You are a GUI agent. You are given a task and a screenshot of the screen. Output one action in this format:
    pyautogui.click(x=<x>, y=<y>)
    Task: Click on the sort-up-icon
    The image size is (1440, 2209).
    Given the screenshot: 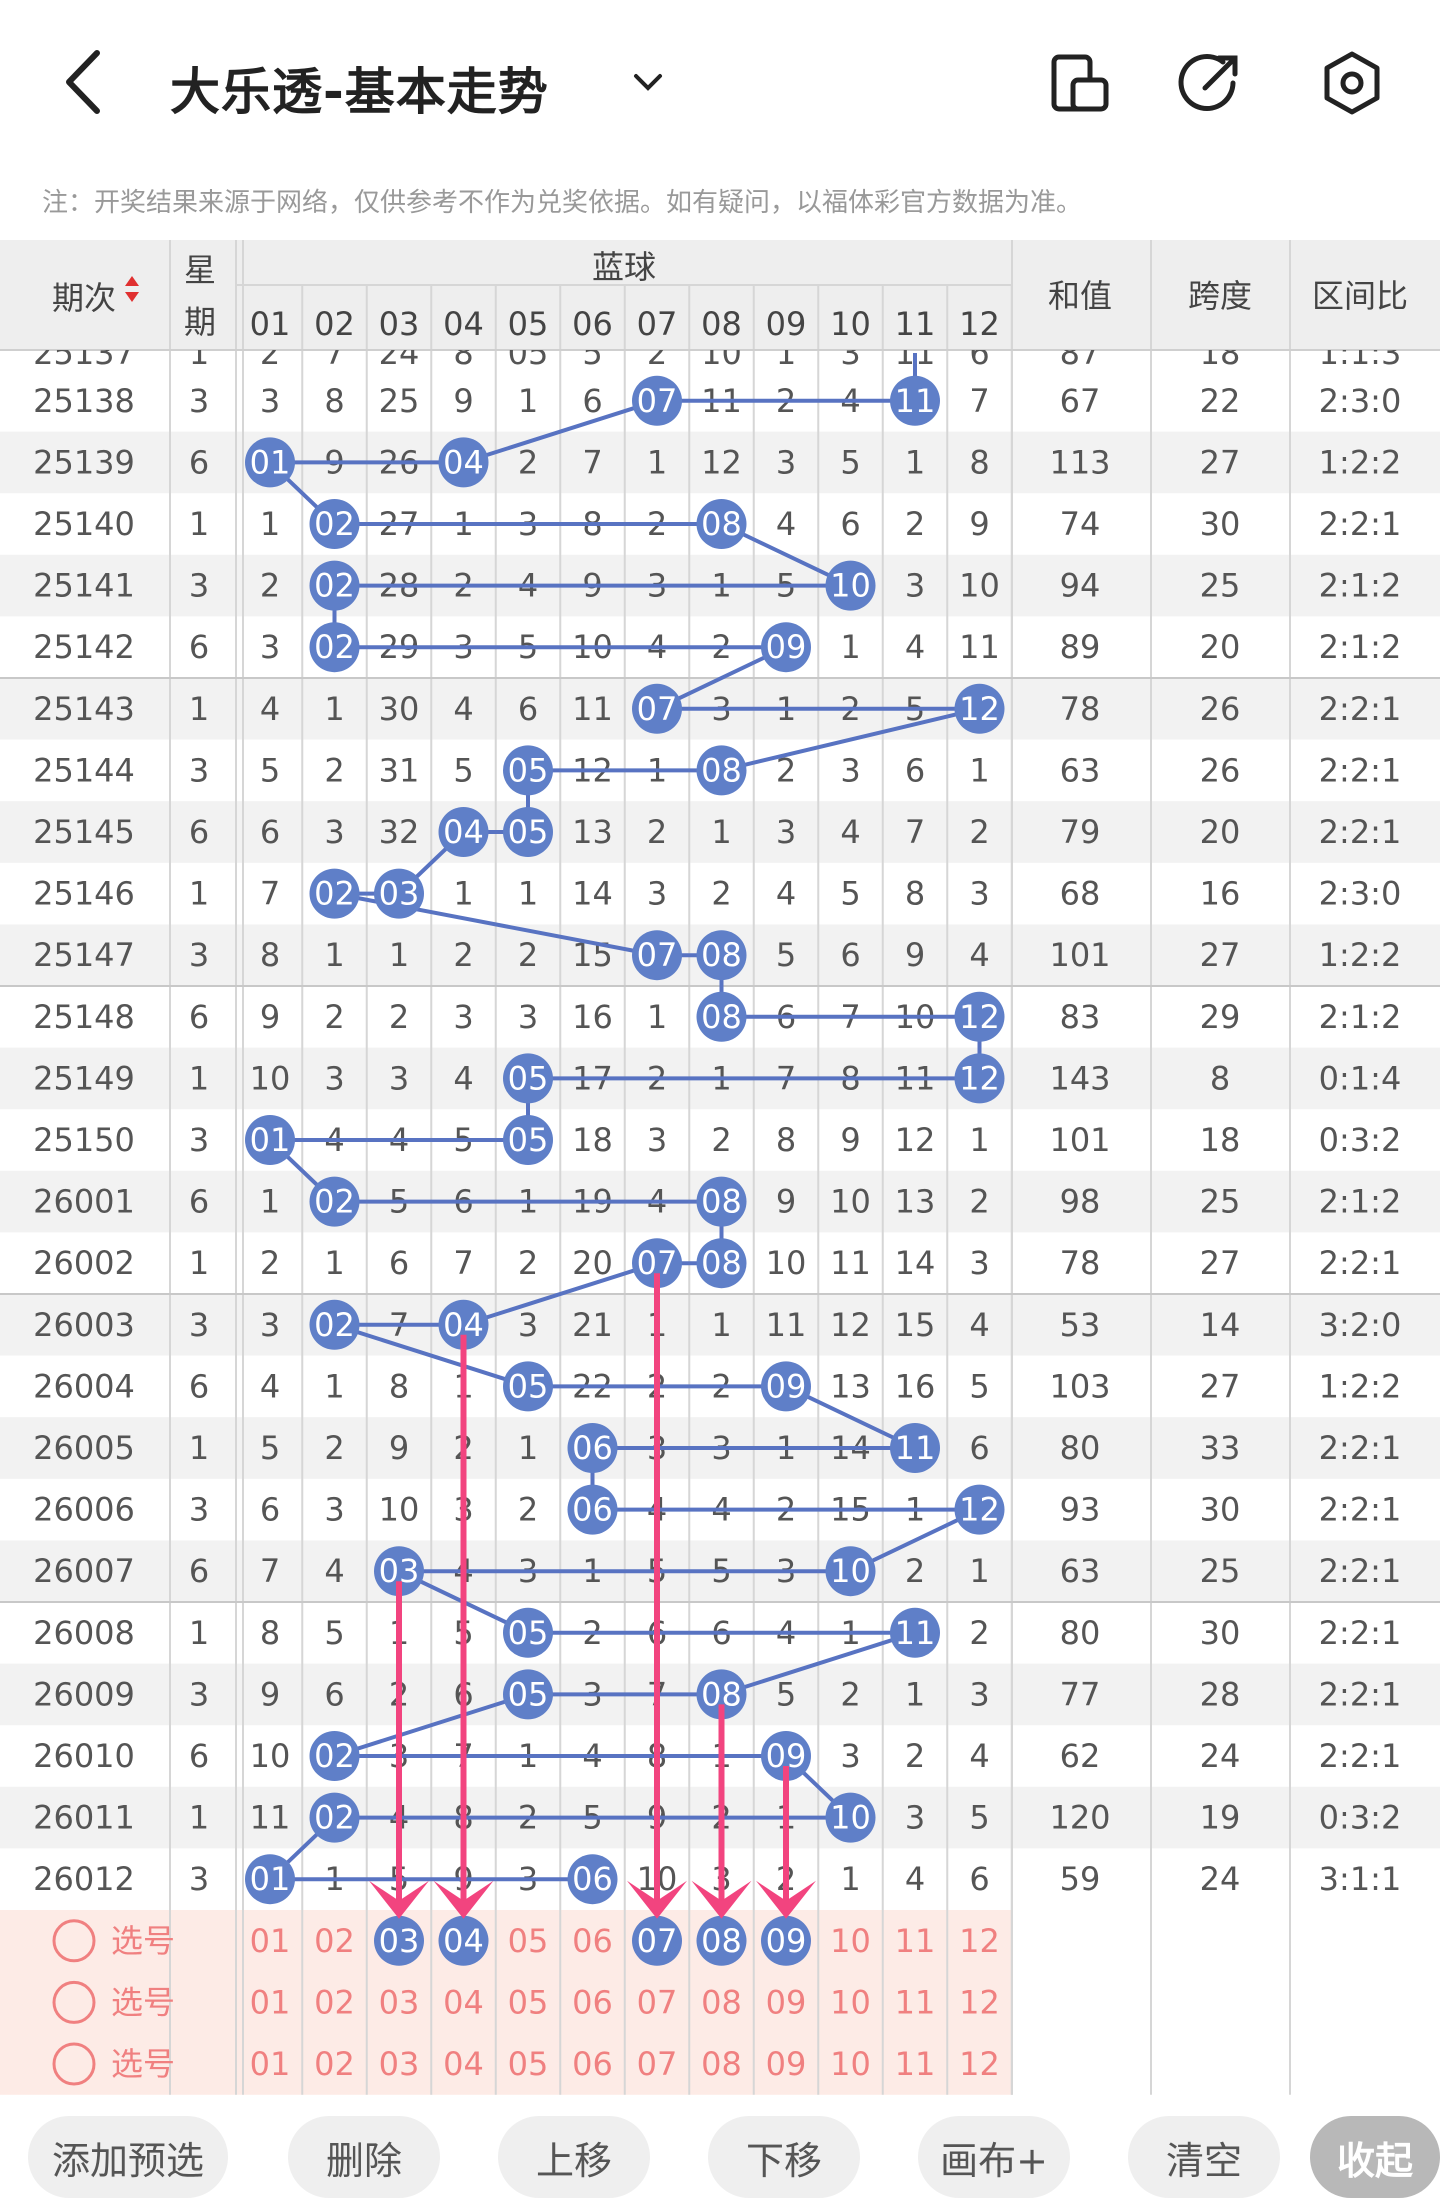 What is the action you would take?
    pyautogui.click(x=132, y=281)
    